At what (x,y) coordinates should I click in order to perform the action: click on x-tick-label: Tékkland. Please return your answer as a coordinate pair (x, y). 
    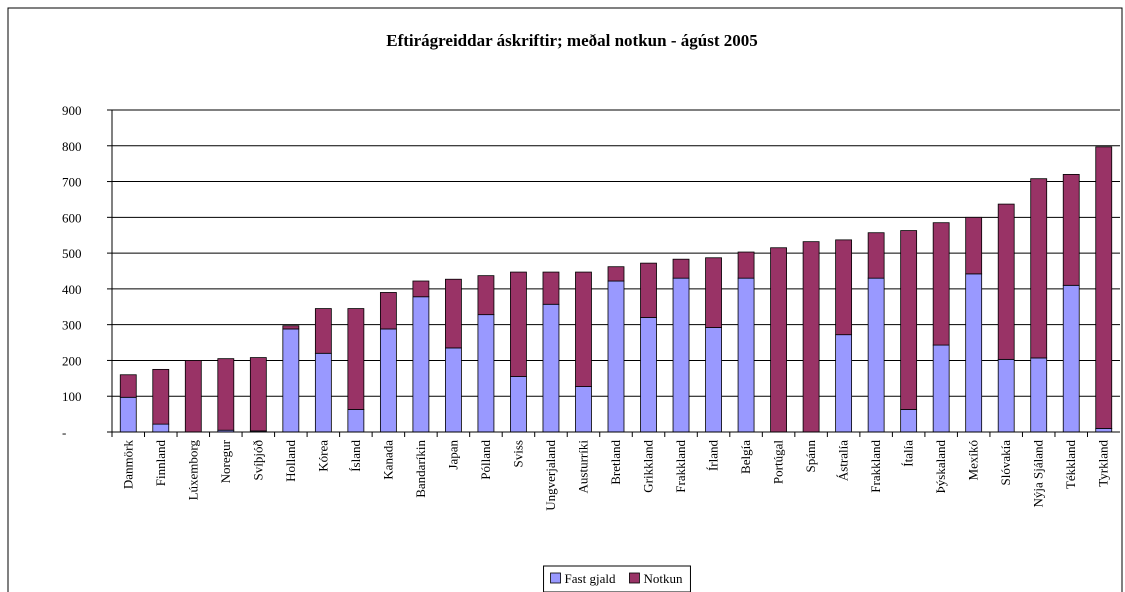
    Looking at the image, I should click on (1070, 465).